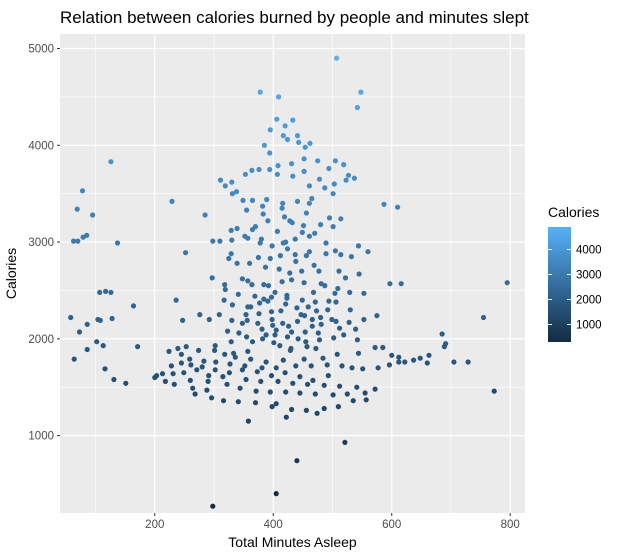  What do you see at coordinates (332, 522) in the screenshot?
I see `x-axis-ticks: 200 400 600 800` at bounding box center [332, 522].